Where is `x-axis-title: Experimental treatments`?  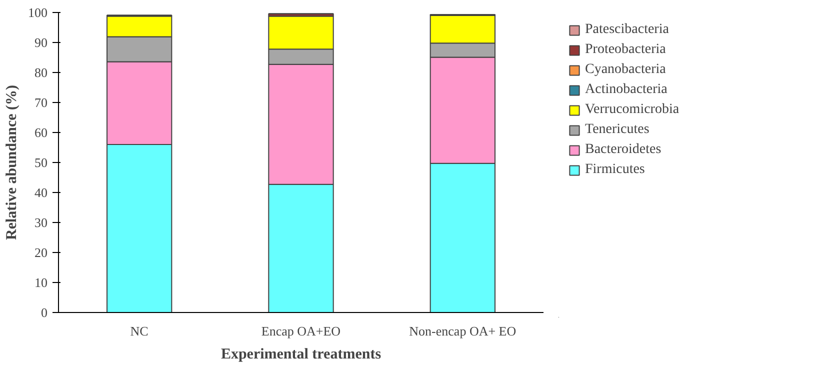 x-axis-title: Experimental treatments is located at coordinates (301, 354).